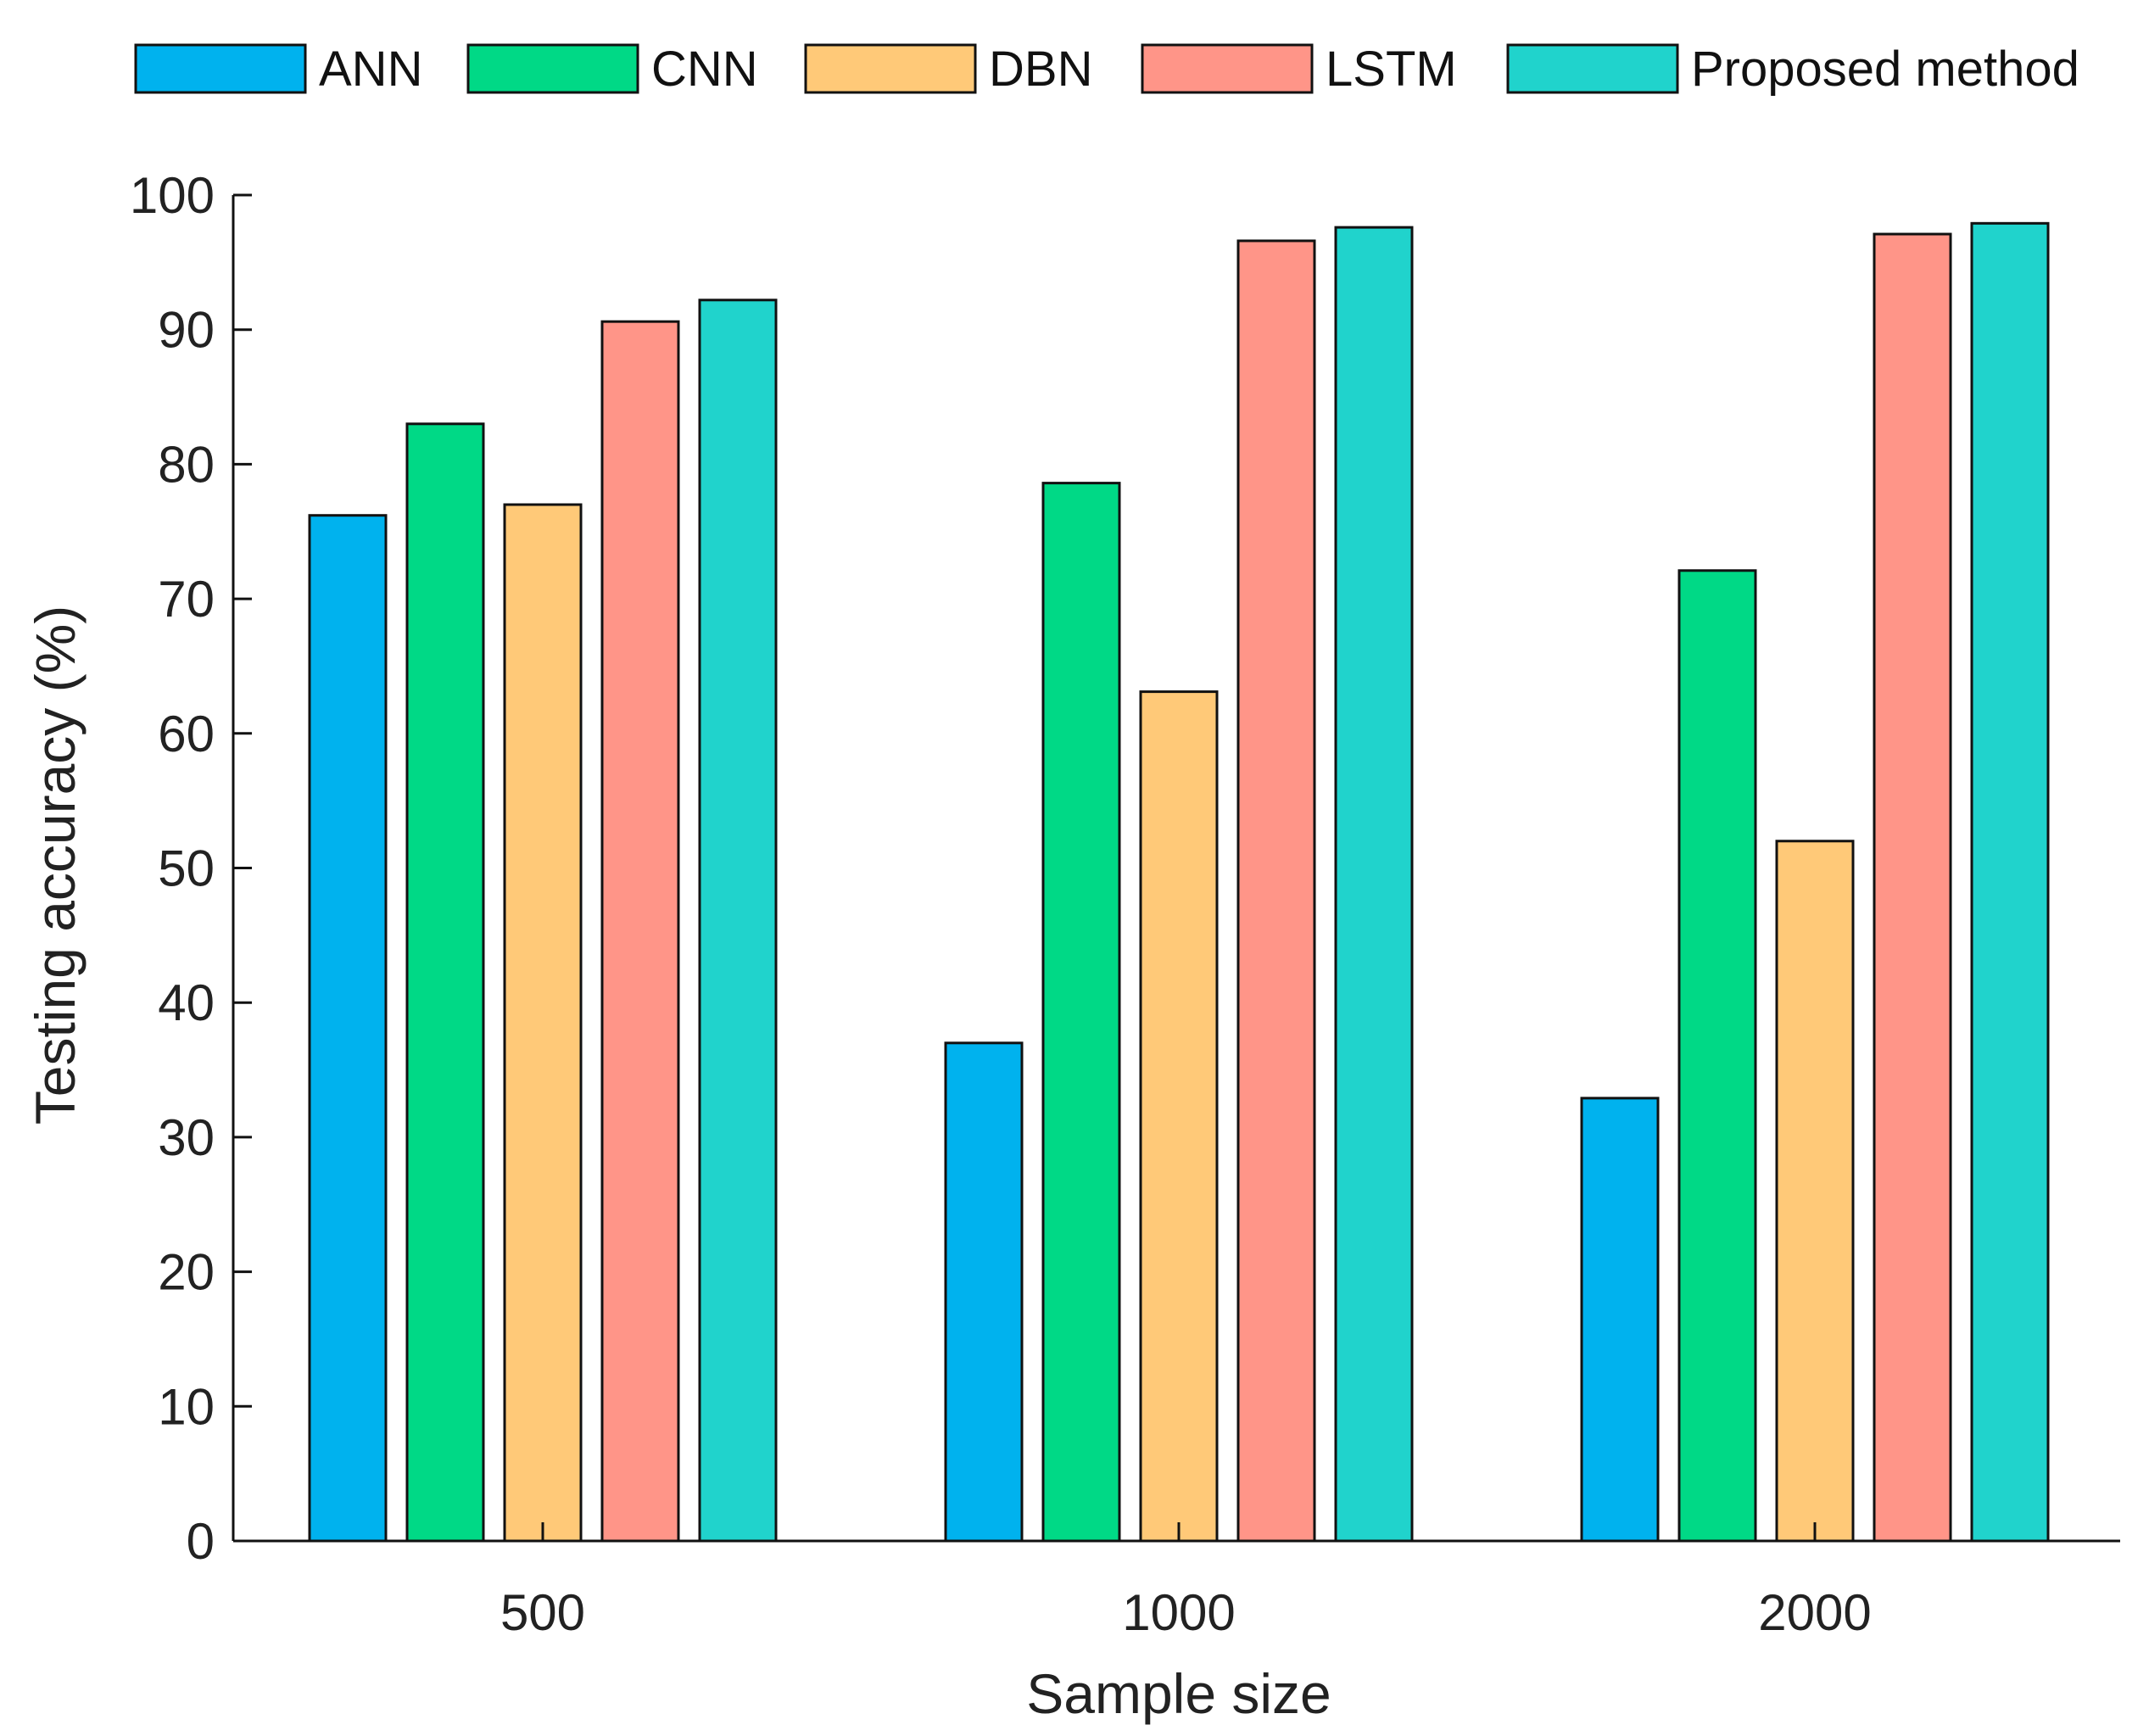 The image size is (2149, 1736). Describe the element at coordinates (2010, 882) in the screenshot. I see `bar-proposed-method-2000` at that location.